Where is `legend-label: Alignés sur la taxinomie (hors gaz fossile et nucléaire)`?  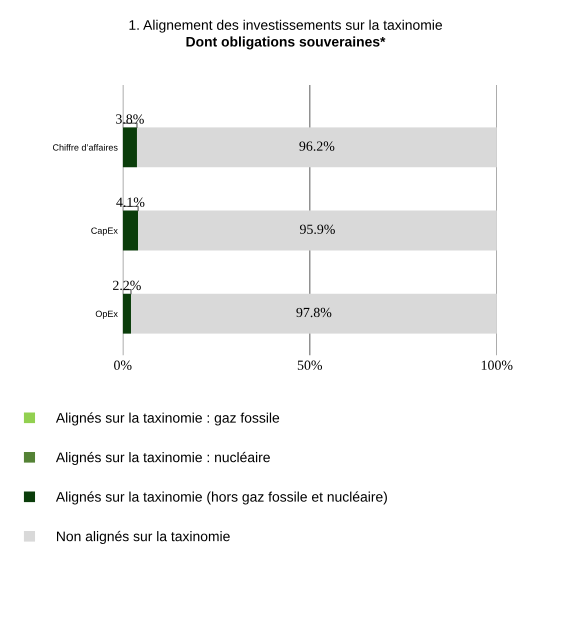 legend-label: Alignés sur la taxinomie (hors gaz fossile et nucléaire) is located at coordinates (221, 498).